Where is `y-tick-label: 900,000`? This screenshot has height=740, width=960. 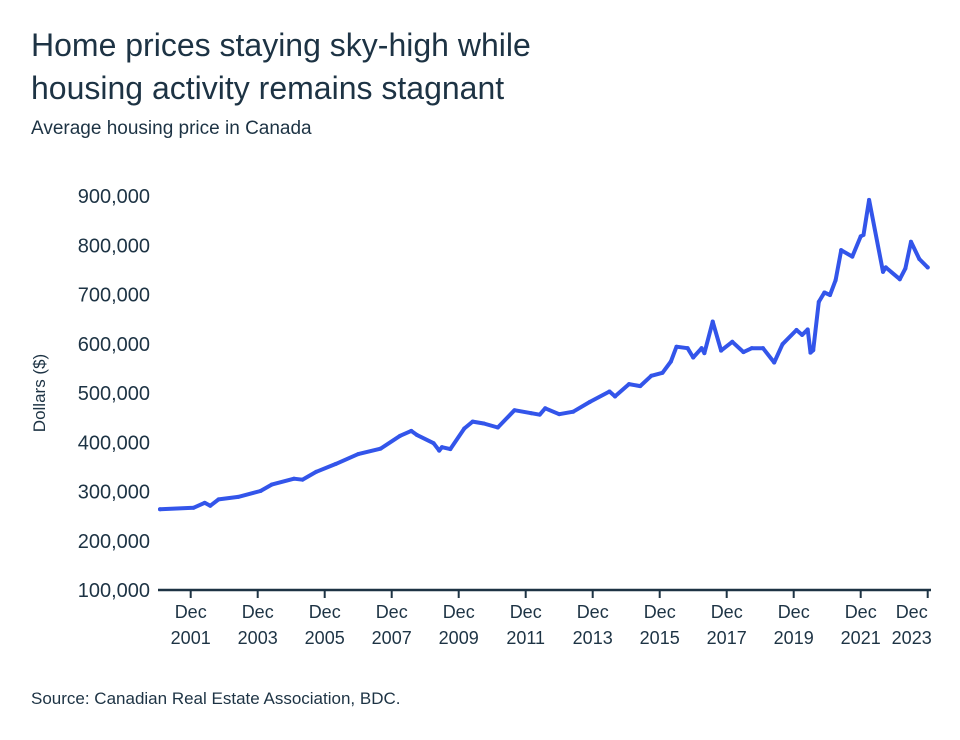
y-tick-label: 900,000 is located at coordinates (114, 197).